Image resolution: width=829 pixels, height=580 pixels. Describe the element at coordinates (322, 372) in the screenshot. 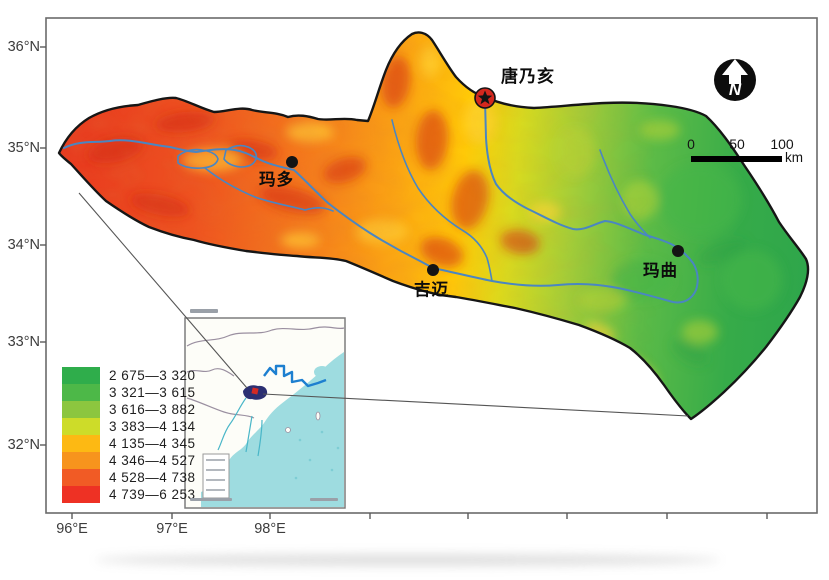

I see `inset-bohai-sea` at that location.